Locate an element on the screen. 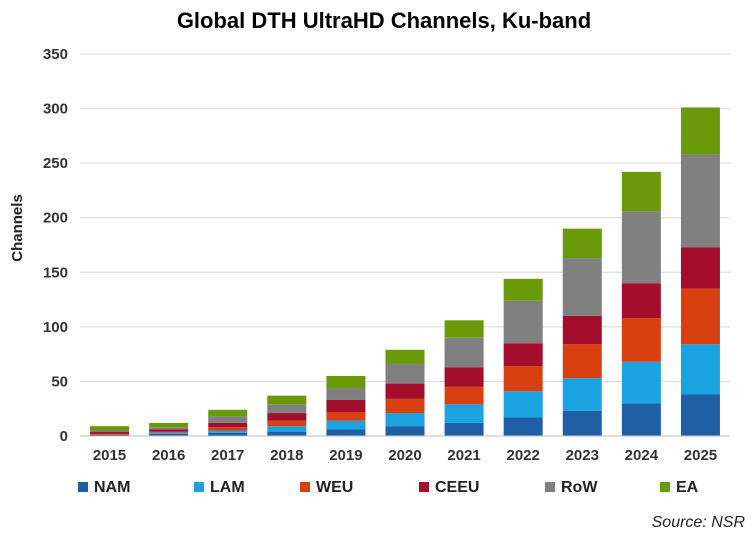 The height and width of the screenshot is (536, 756). bar-segment-ea-2025 is located at coordinates (700, 131).